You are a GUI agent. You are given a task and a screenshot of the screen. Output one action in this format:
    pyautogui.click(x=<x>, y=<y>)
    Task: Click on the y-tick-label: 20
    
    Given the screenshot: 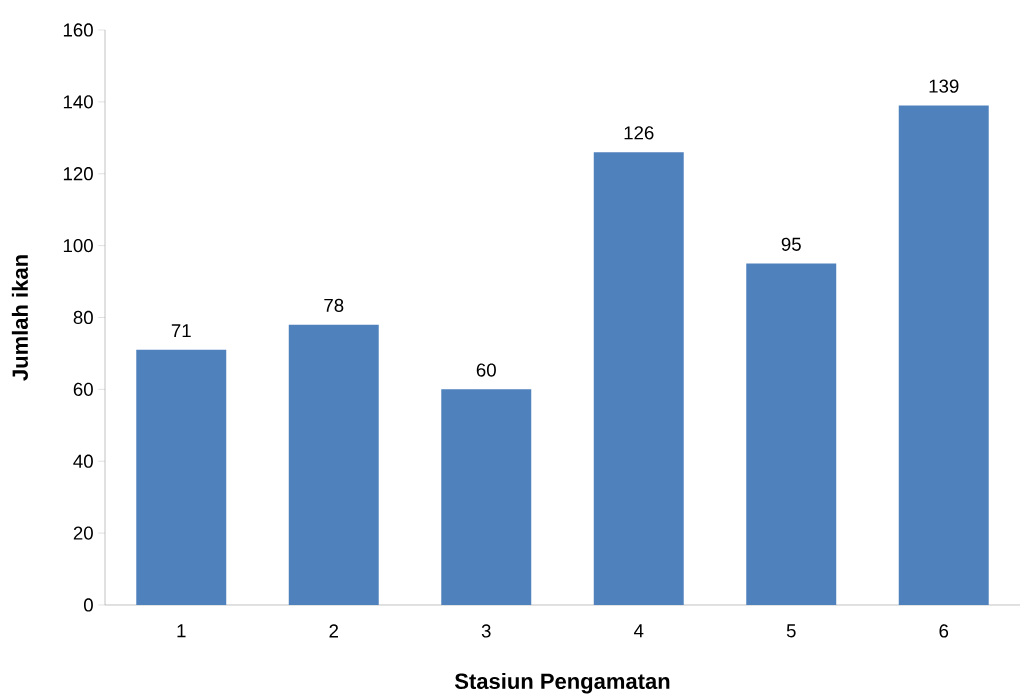 What is the action you would take?
    pyautogui.click(x=83, y=533)
    